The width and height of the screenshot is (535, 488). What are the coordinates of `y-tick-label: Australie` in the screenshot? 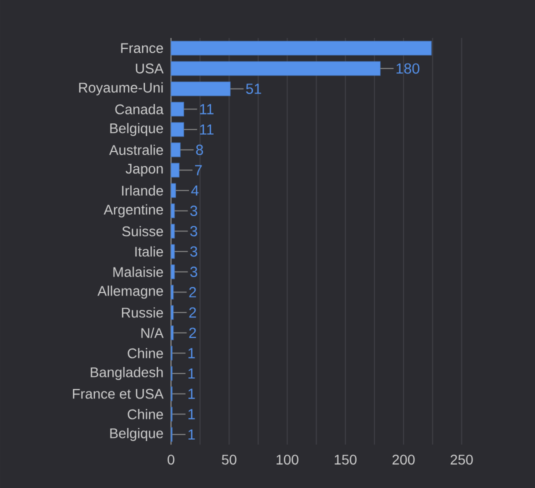 It's located at (136, 149).